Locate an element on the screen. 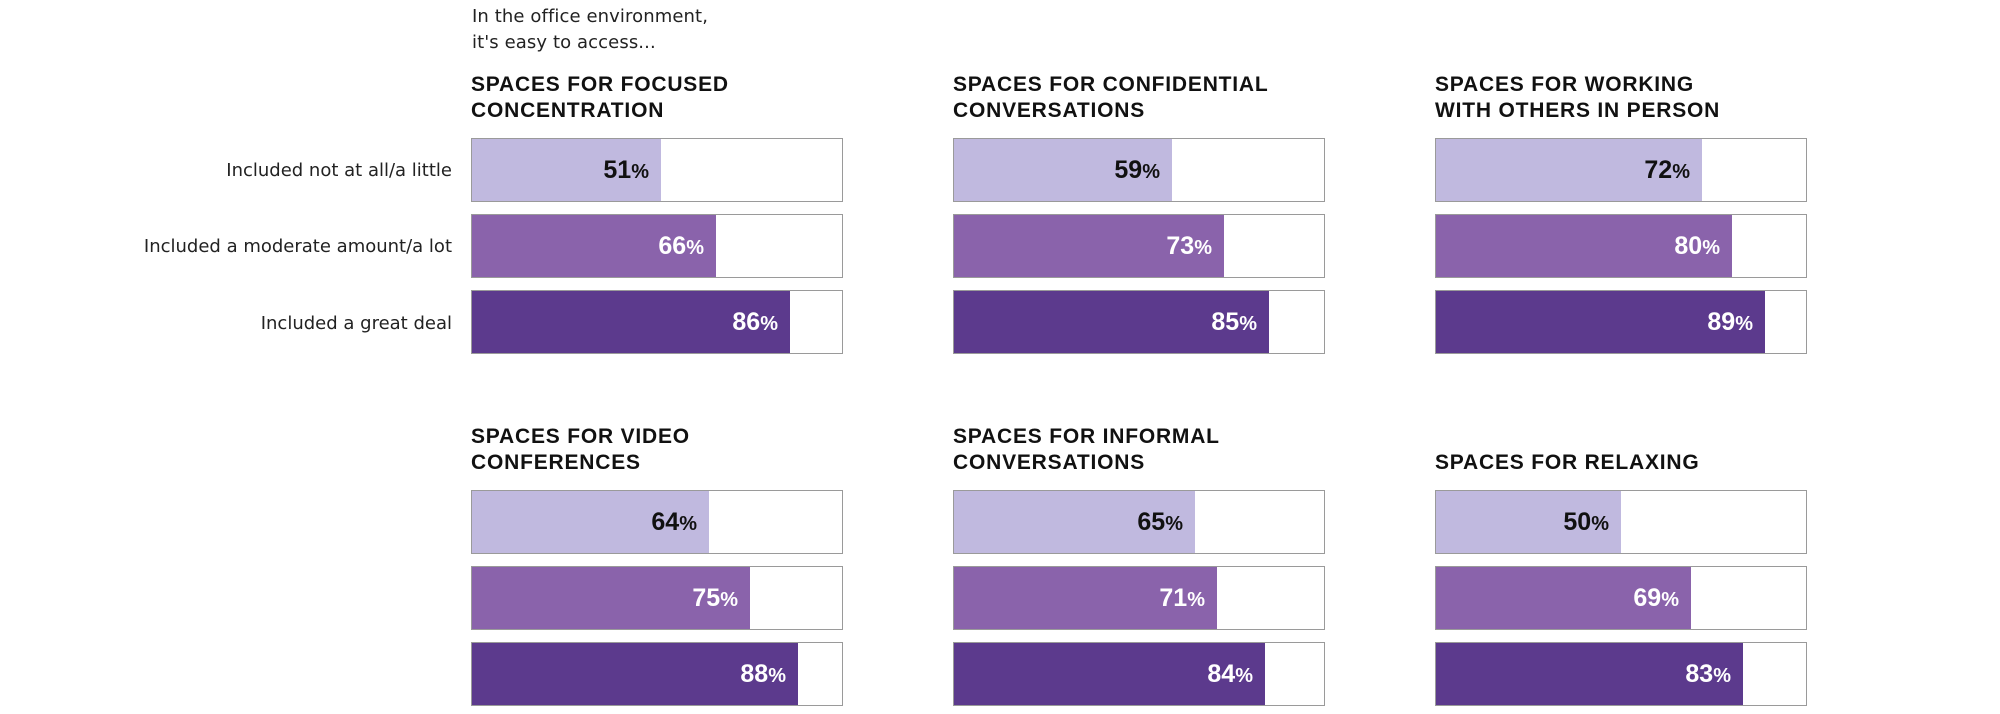 The height and width of the screenshot is (714, 2000). chart-title: SPACES FOR FOCUSED CONCENTRATION is located at coordinates (657, 98).